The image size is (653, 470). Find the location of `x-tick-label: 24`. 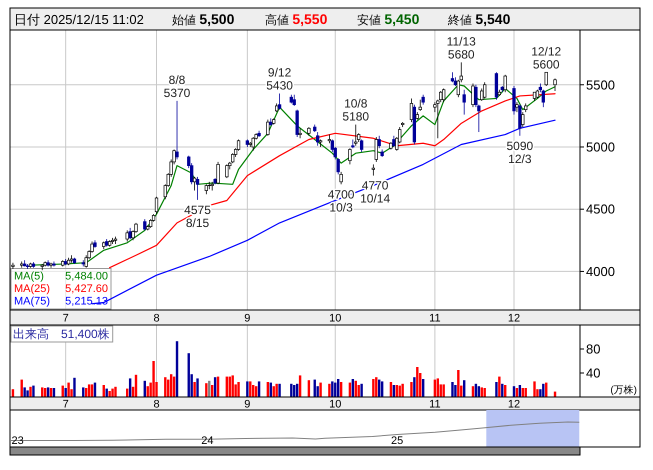

x-tick-label: 24 is located at coordinates (207, 441).